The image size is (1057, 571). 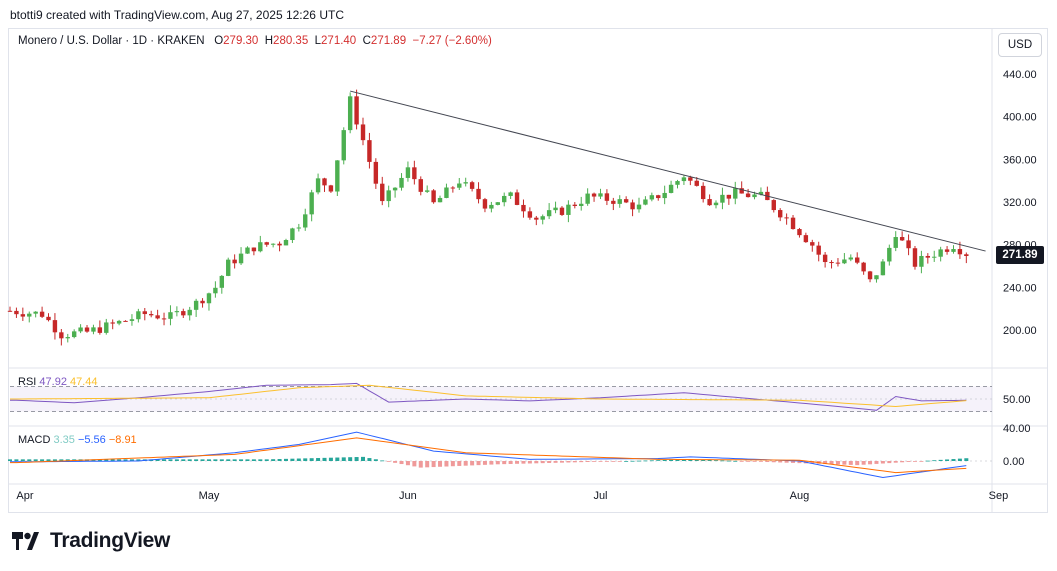 I want to click on rsi-label: RSI, so click(x=27, y=382).